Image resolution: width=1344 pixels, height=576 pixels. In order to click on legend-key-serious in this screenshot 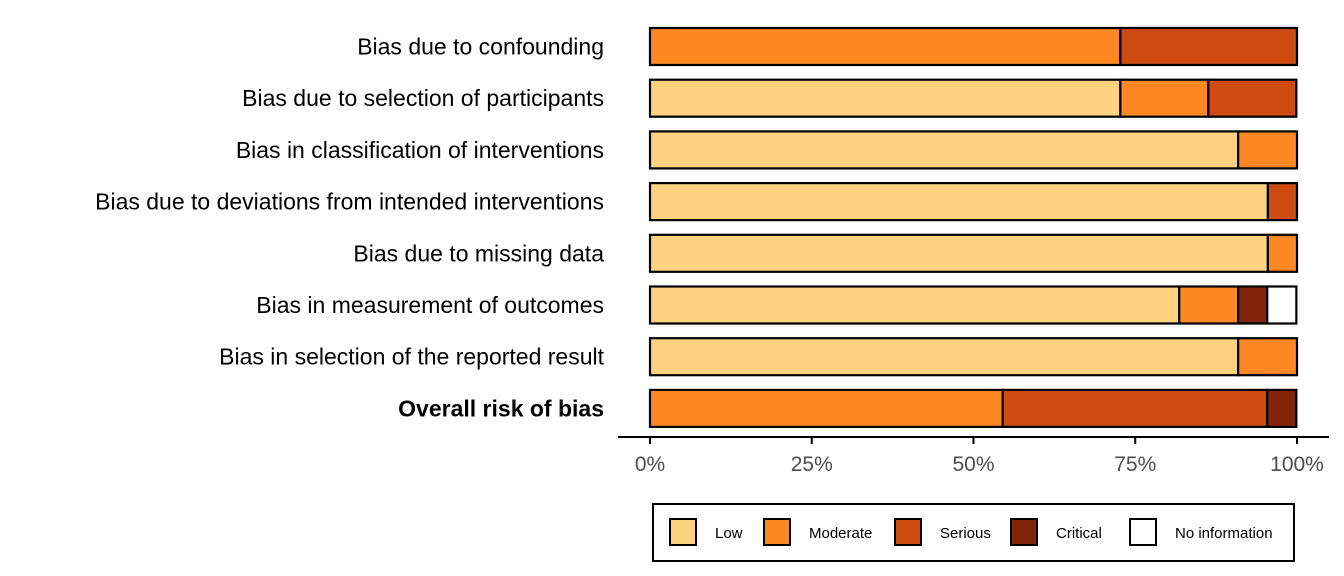, I will do `click(908, 532)`.